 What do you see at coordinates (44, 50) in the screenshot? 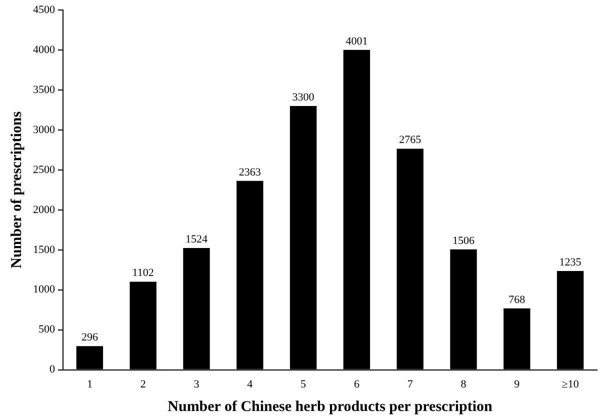
I see `y-tick-label: 4000` at bounding box center [44, 50].